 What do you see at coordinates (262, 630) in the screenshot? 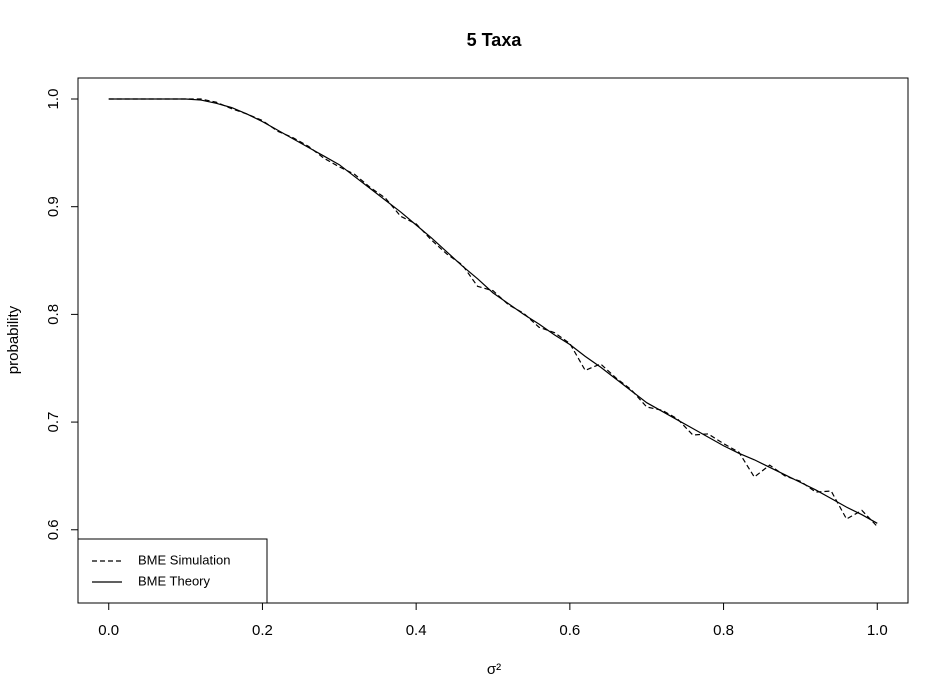
I see `x-tick-label: 0.2` at bounding box center [262, 630].